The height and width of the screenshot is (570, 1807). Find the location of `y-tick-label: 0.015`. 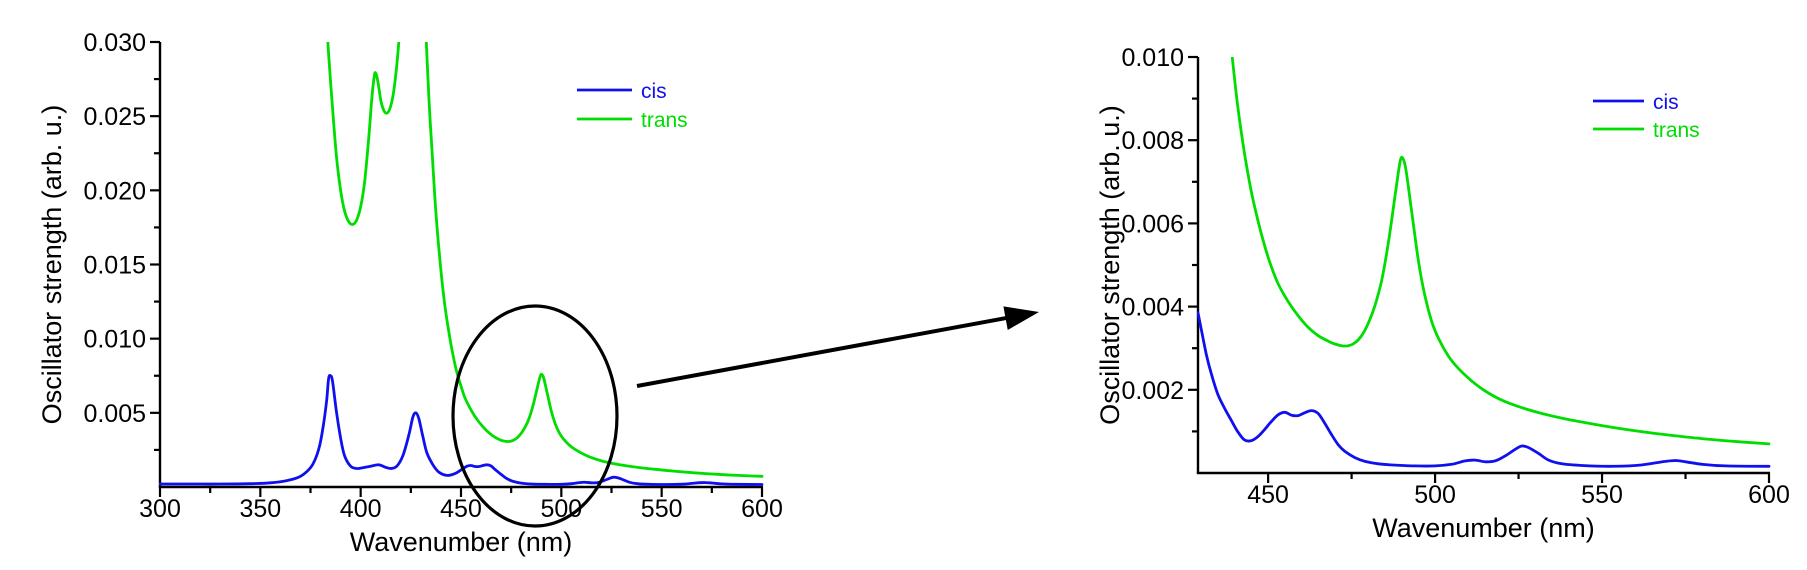

y-tick-label: 0.015 is located at coordinates (114, 266).